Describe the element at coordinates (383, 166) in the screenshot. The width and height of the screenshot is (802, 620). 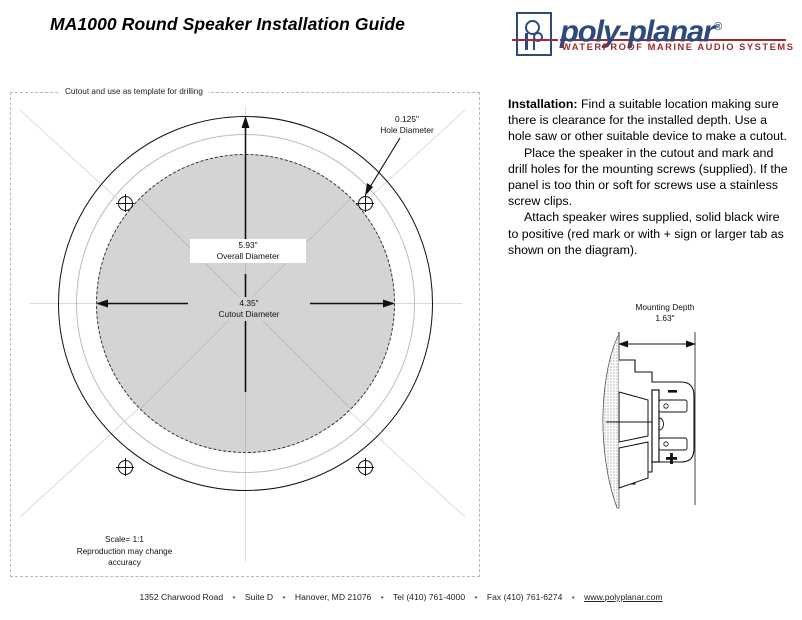
I see `hole-diameter-leader` at that location.